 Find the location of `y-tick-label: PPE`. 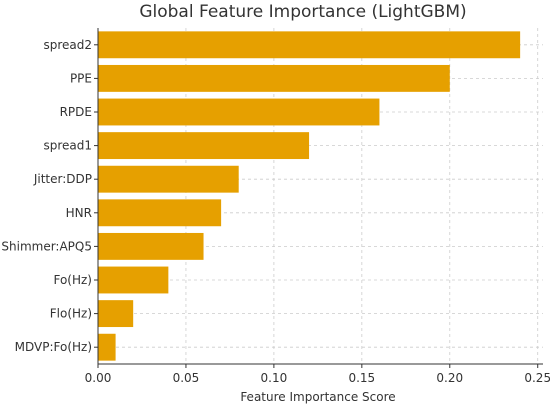

y-tick-label: PPE is located at coordinates (81, 78).